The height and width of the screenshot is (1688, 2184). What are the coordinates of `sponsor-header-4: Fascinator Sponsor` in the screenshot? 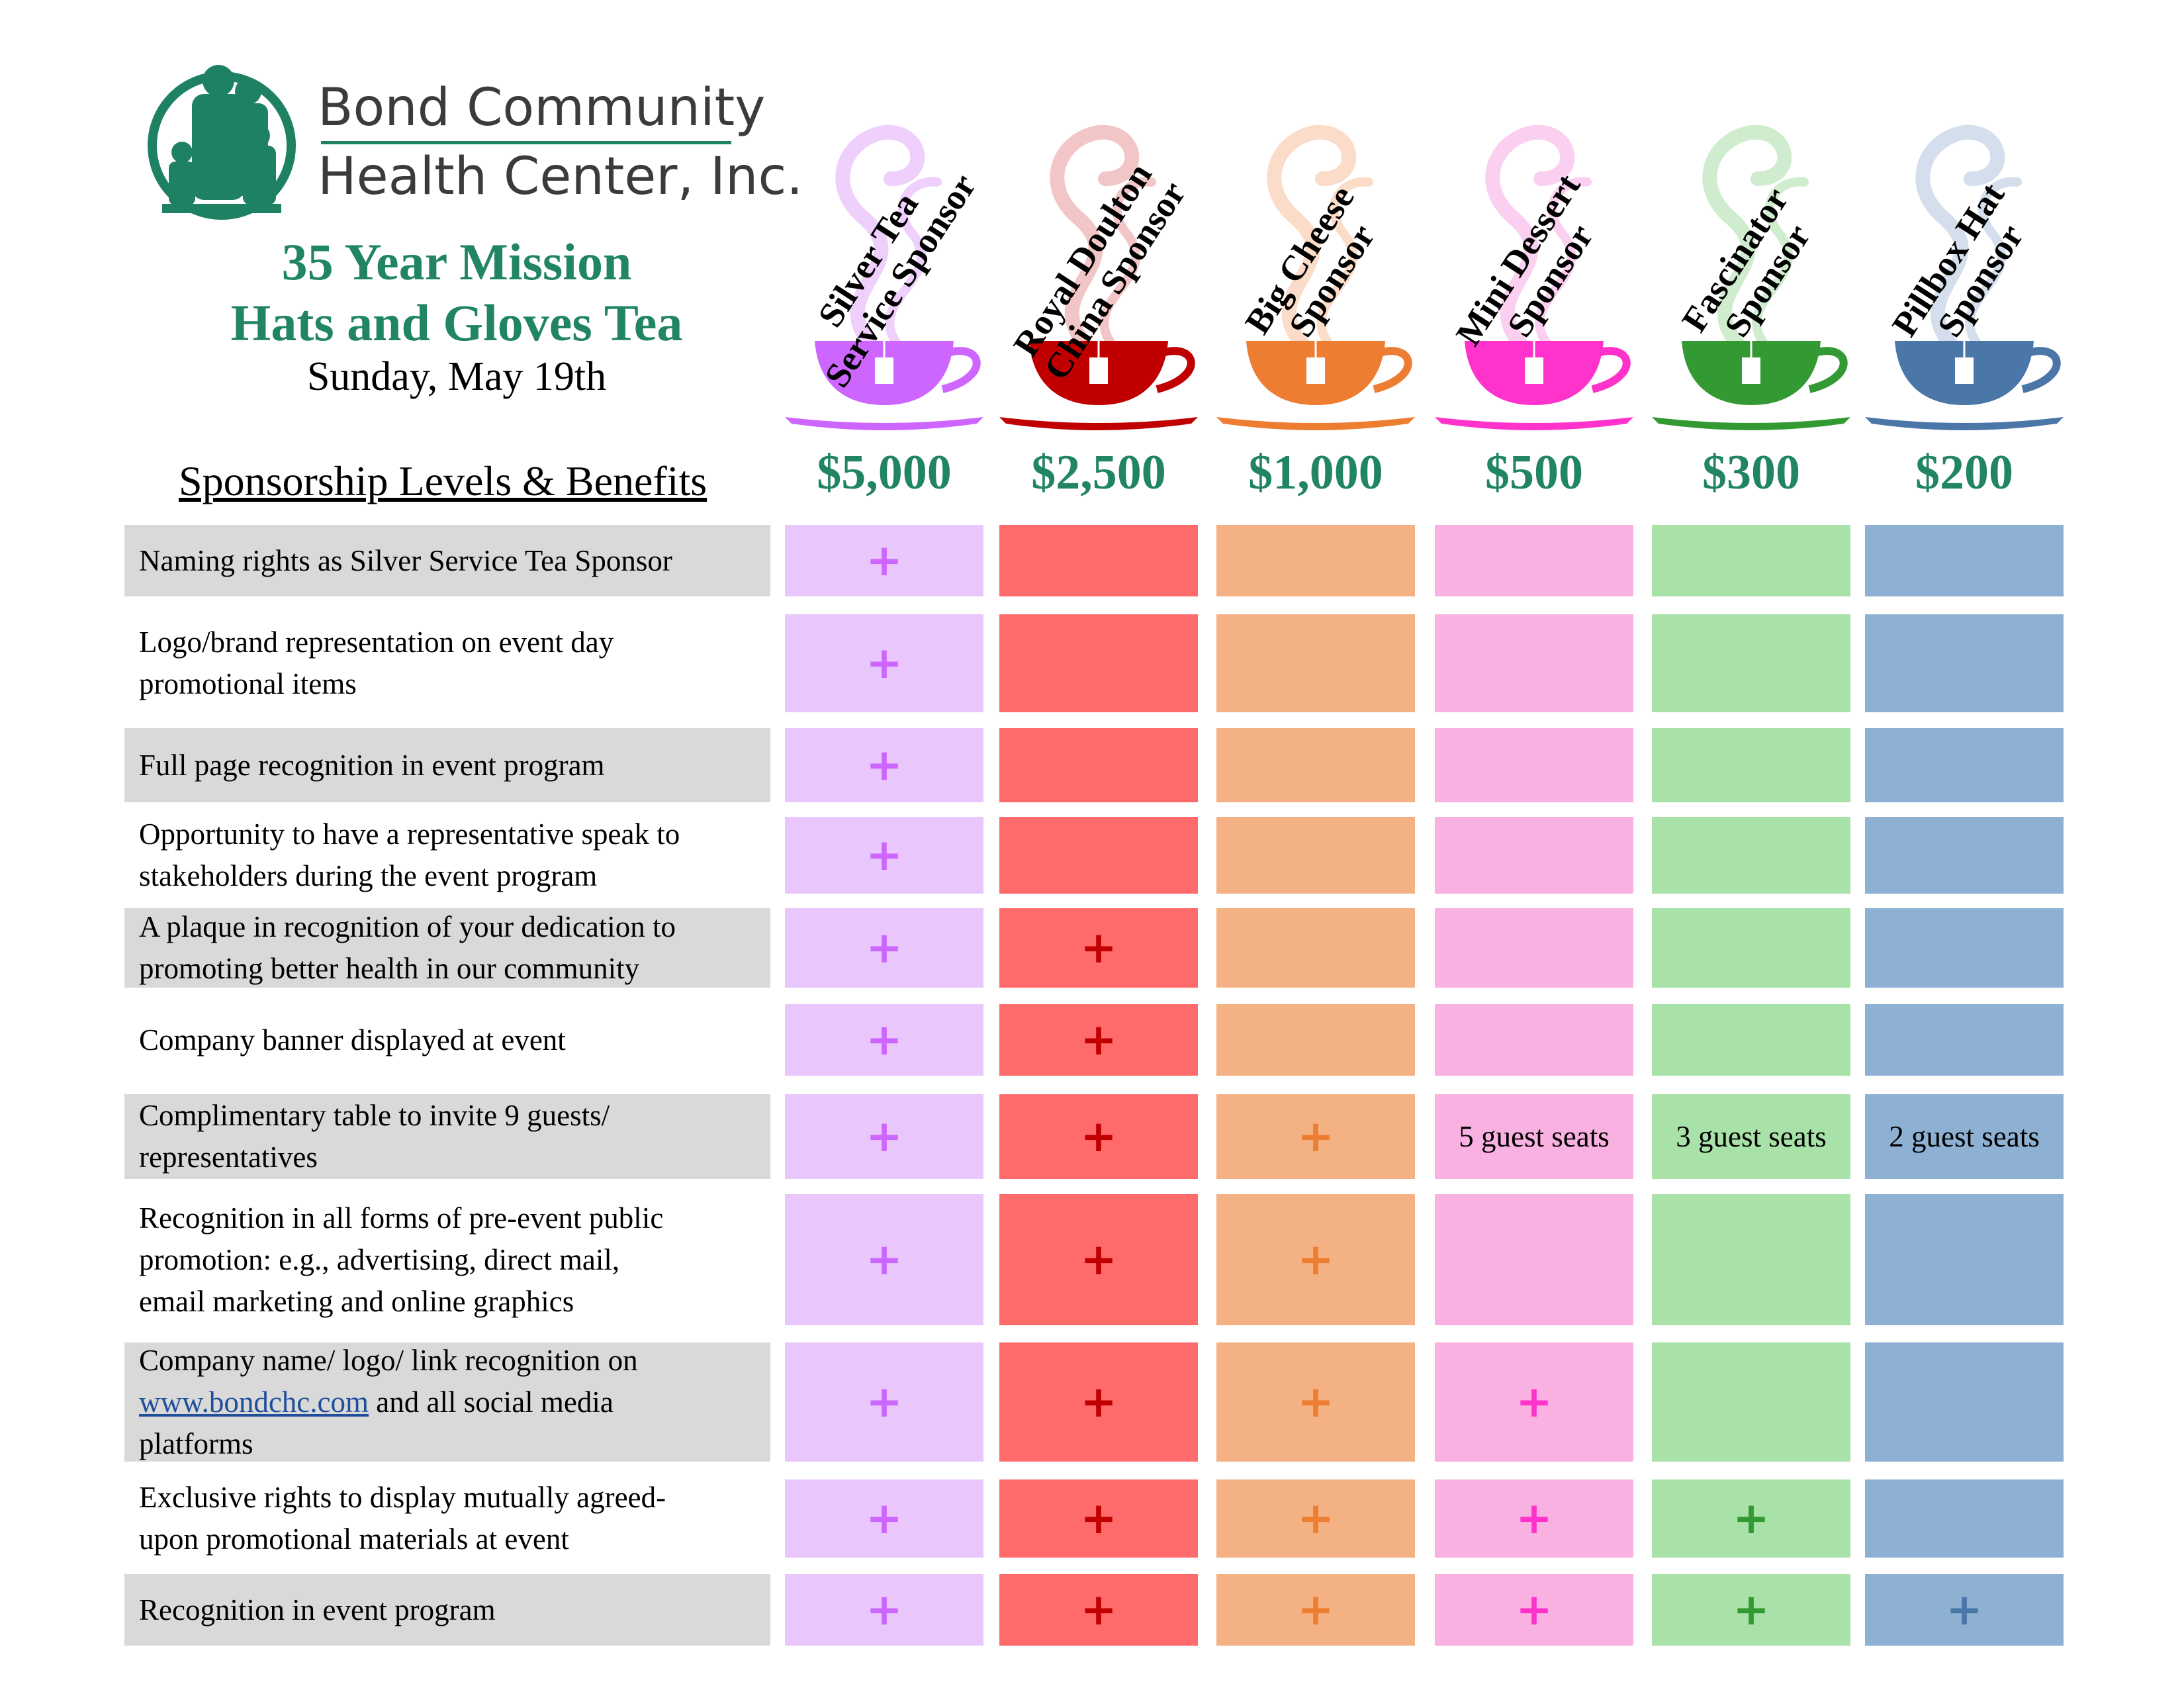 It's located at (1751, 251).